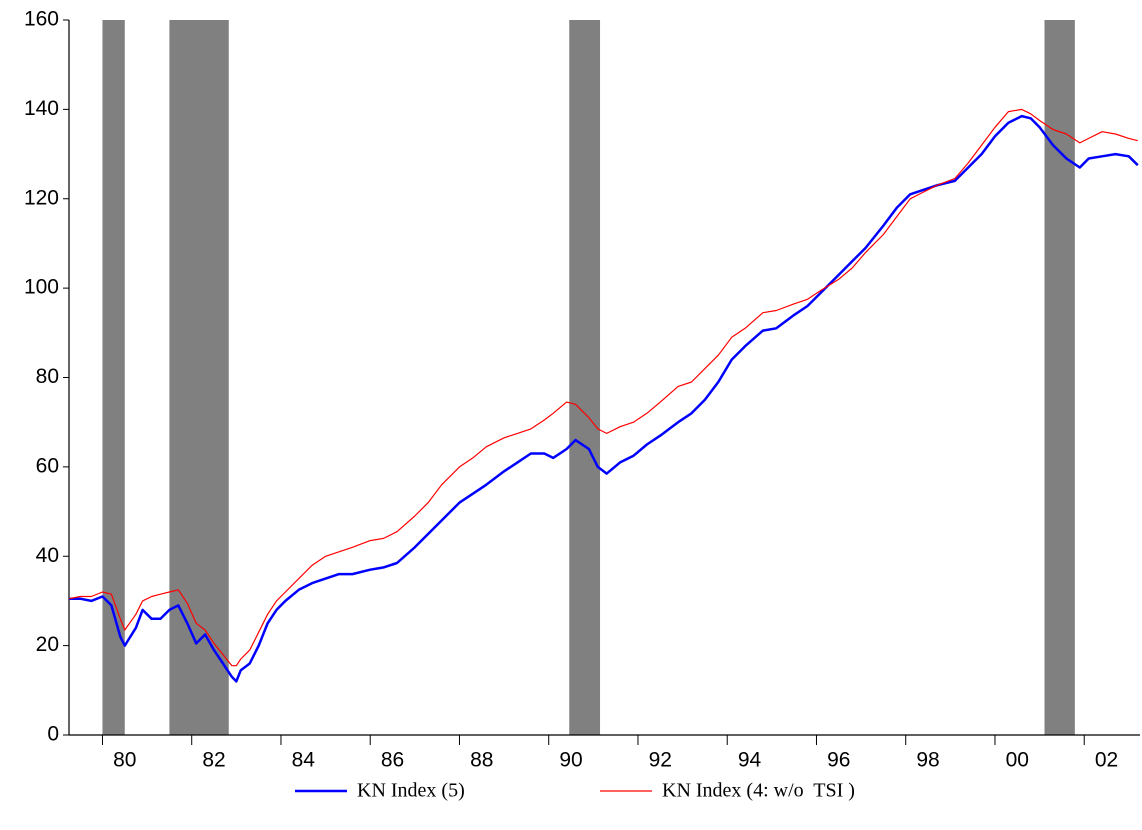 Image resolution: width=1142 pixels, height=830 pixels. I want to click on y-tick-label: 100, so click(41, 287).